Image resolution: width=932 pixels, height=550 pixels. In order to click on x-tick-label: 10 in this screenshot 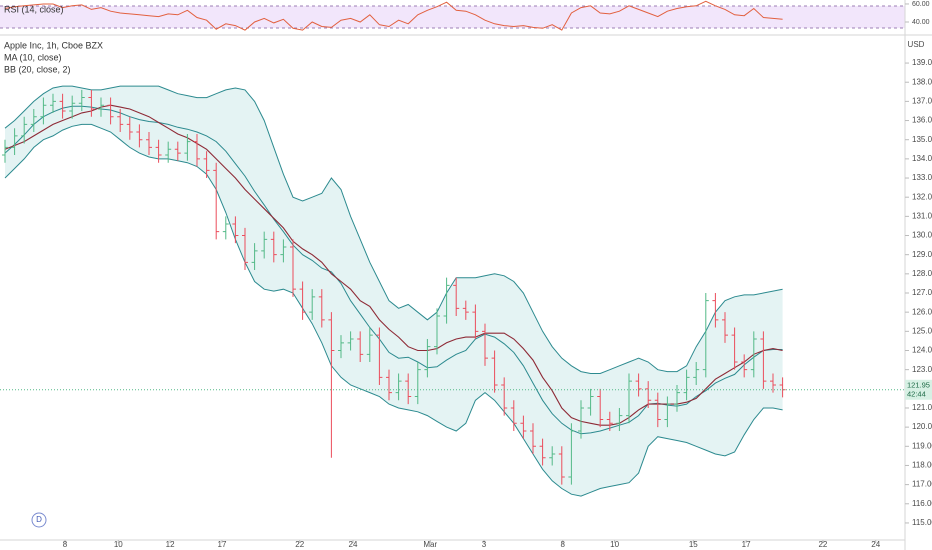, I will do `click(118, 544)`.